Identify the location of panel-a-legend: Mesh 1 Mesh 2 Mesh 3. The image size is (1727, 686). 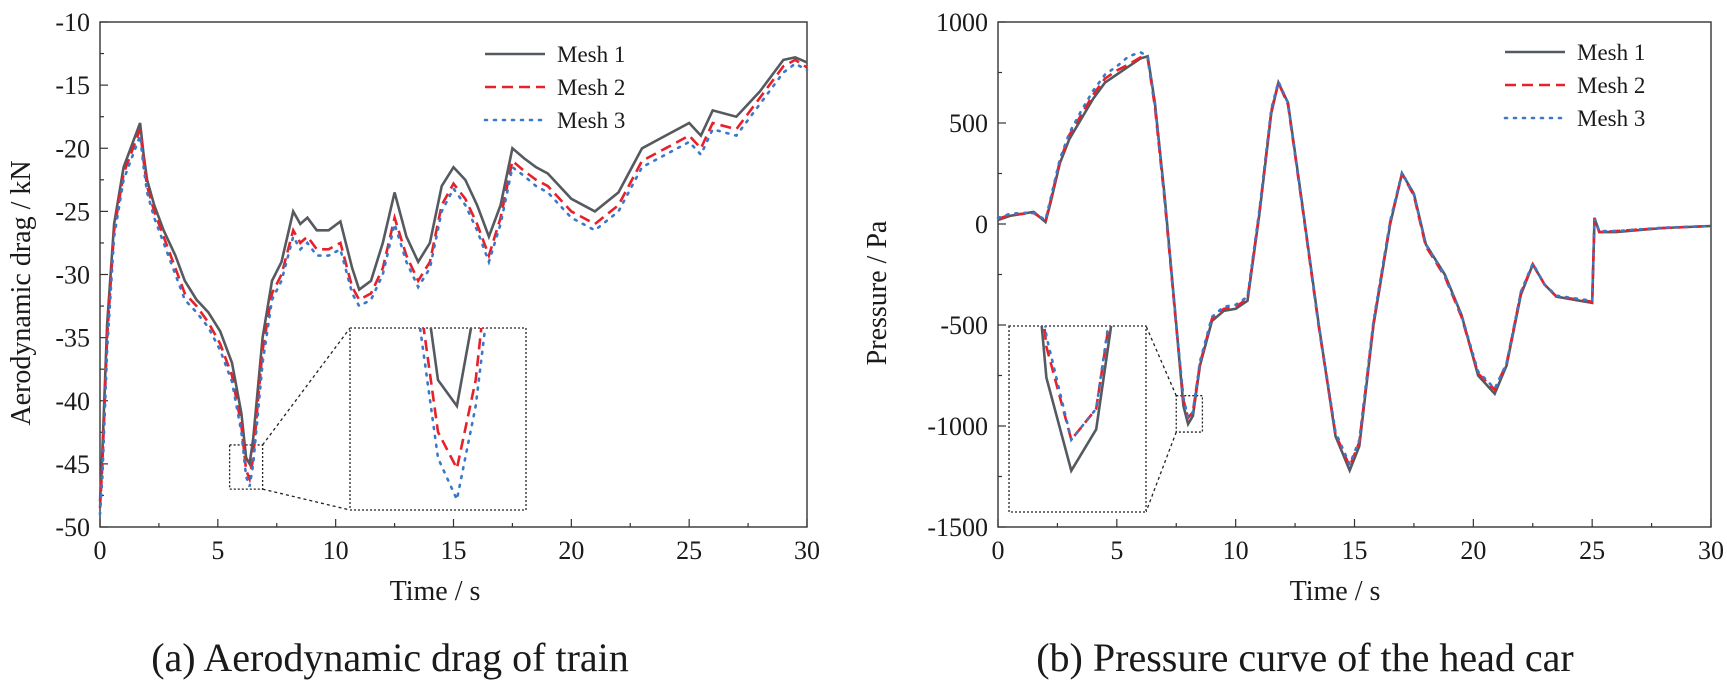
(554, 87).